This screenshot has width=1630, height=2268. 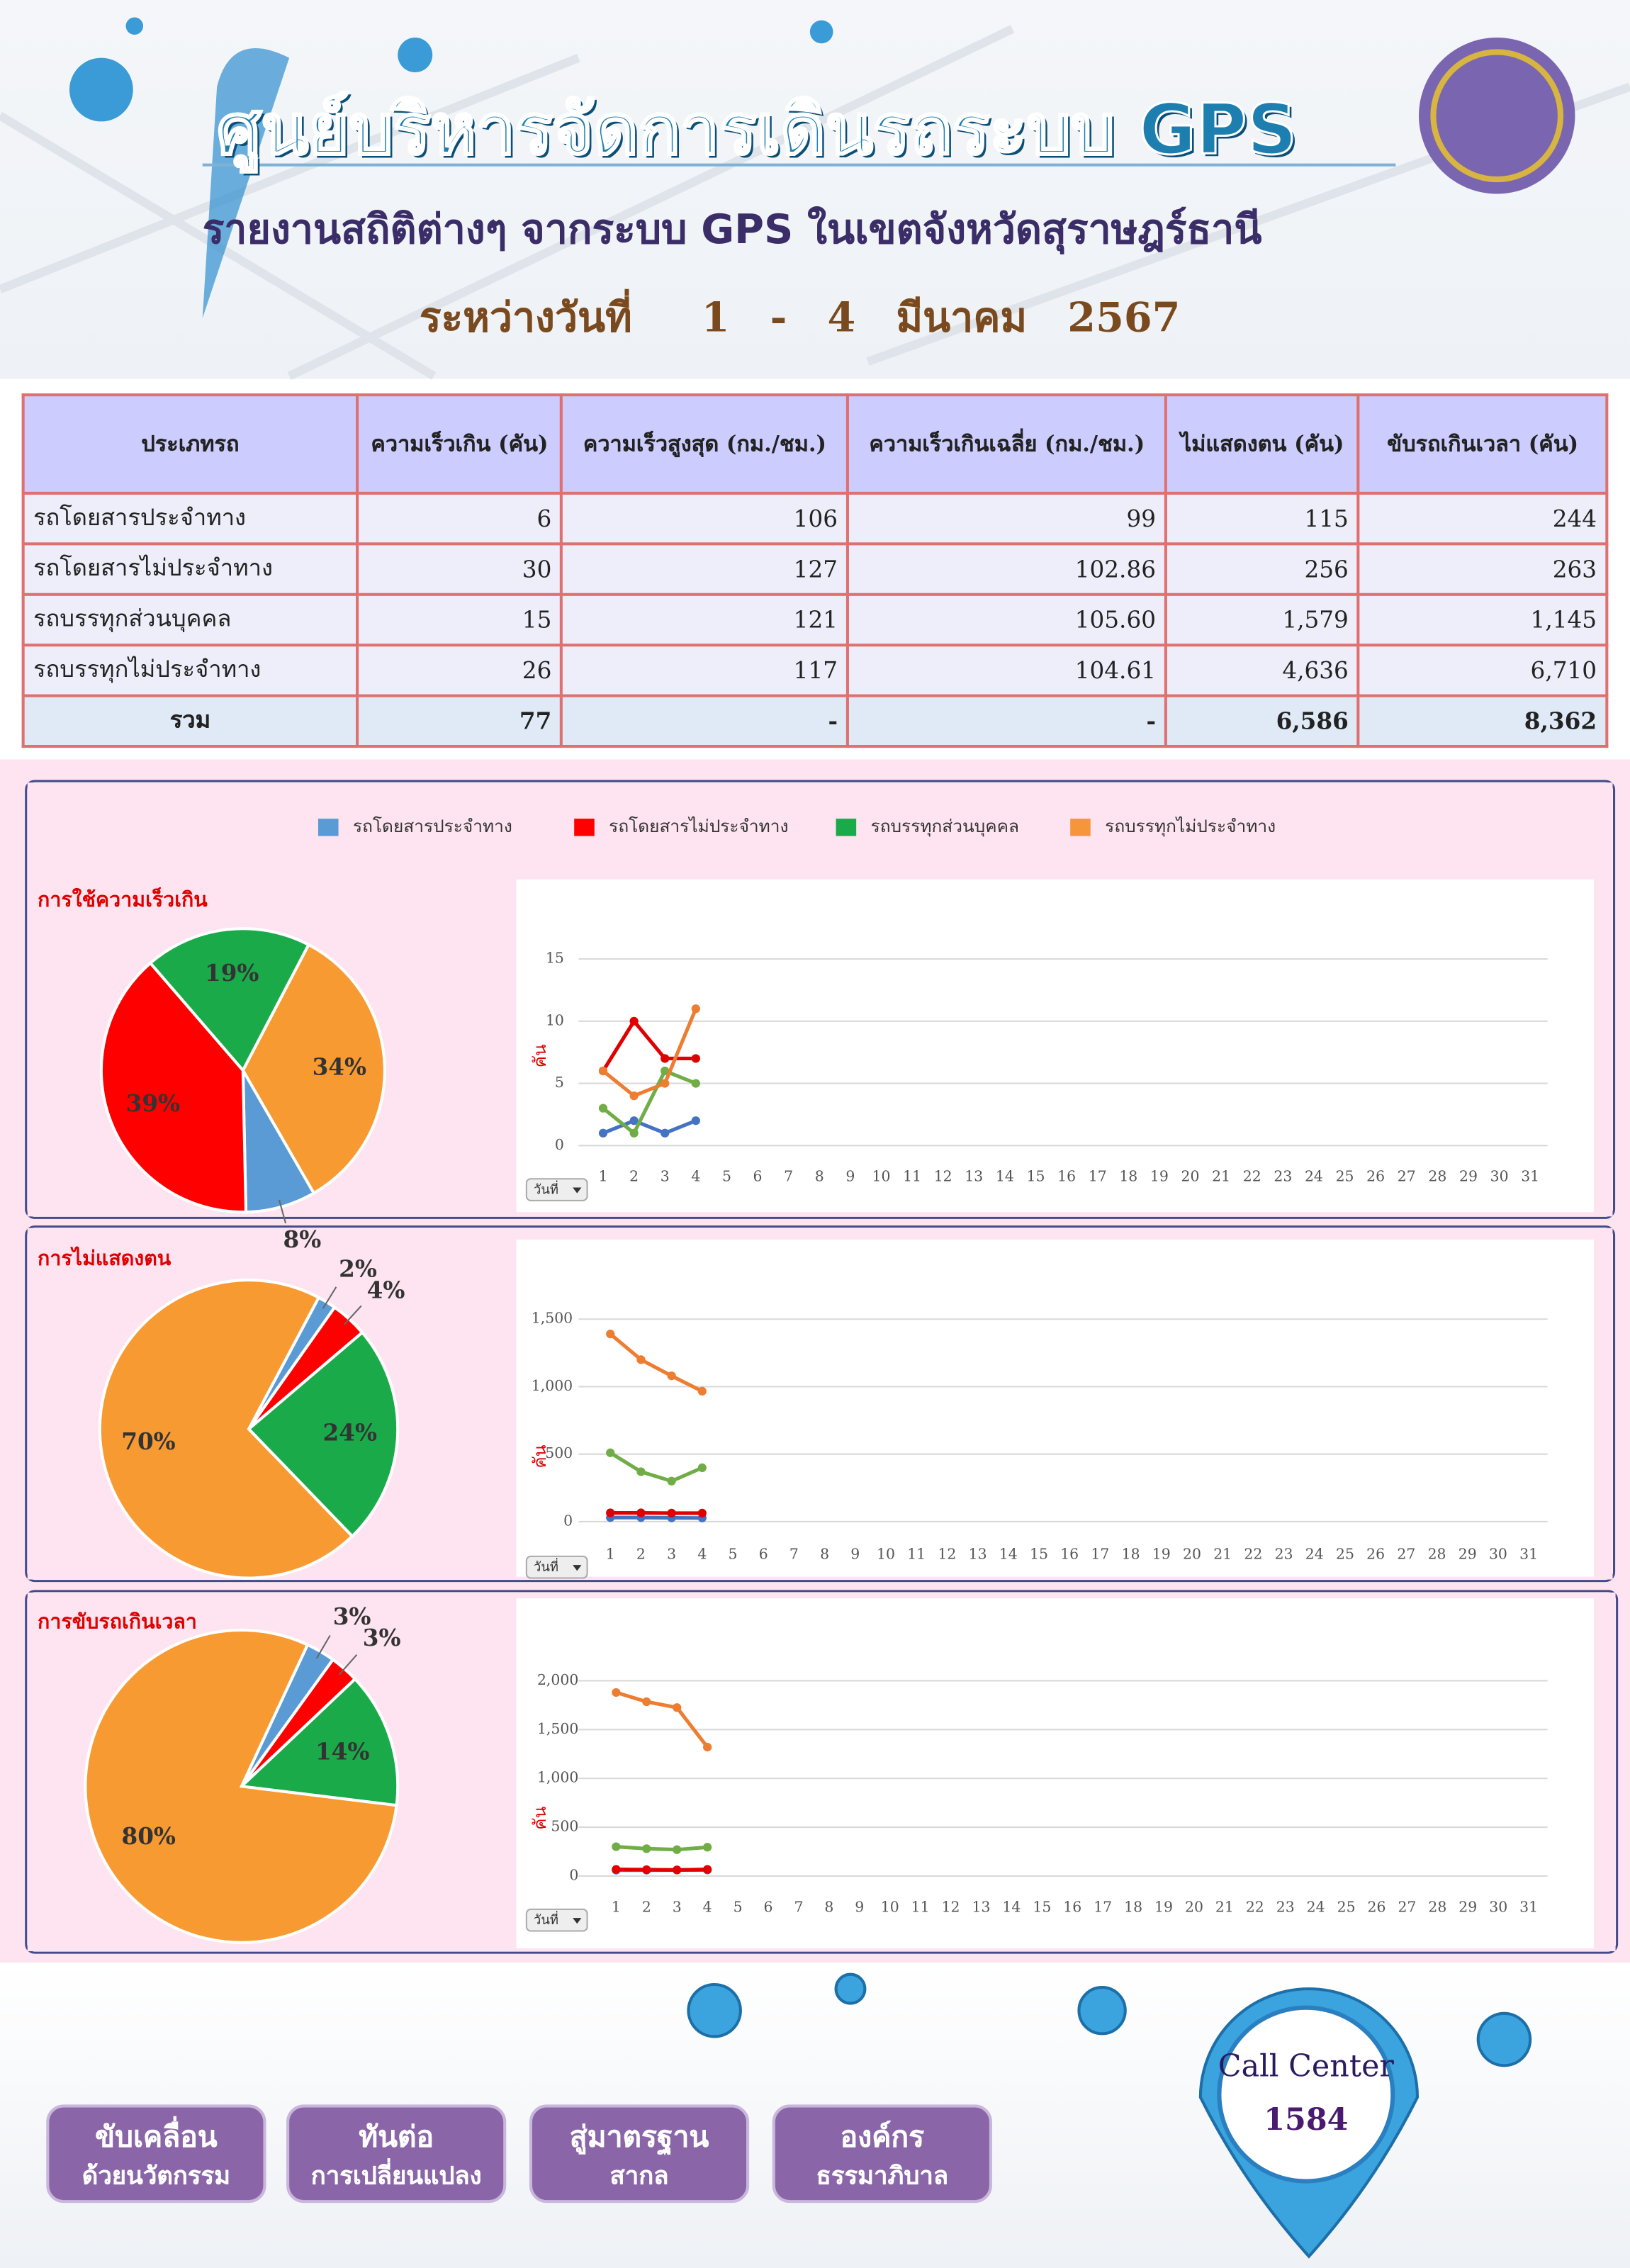 I want to click on pie-label: 34%, so click(x=339, y=1066).